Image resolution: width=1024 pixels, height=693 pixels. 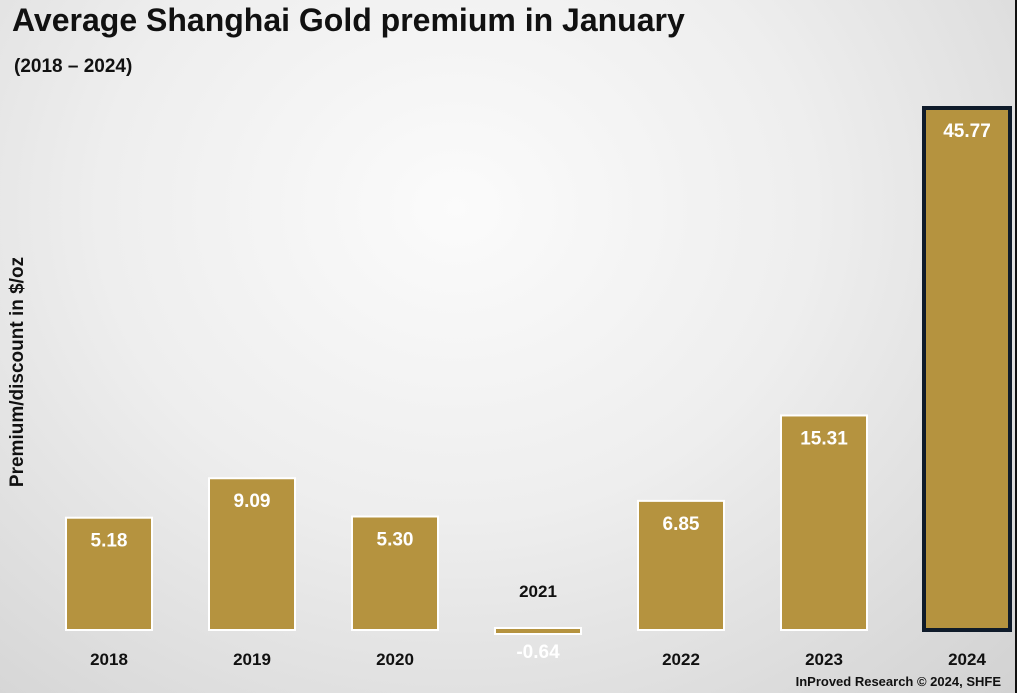 What do you see at coordinates (898, 681) in the screenshot?
I see `source-note: InProved Research © 2024, SHFE` at bounding box center [898, 681].